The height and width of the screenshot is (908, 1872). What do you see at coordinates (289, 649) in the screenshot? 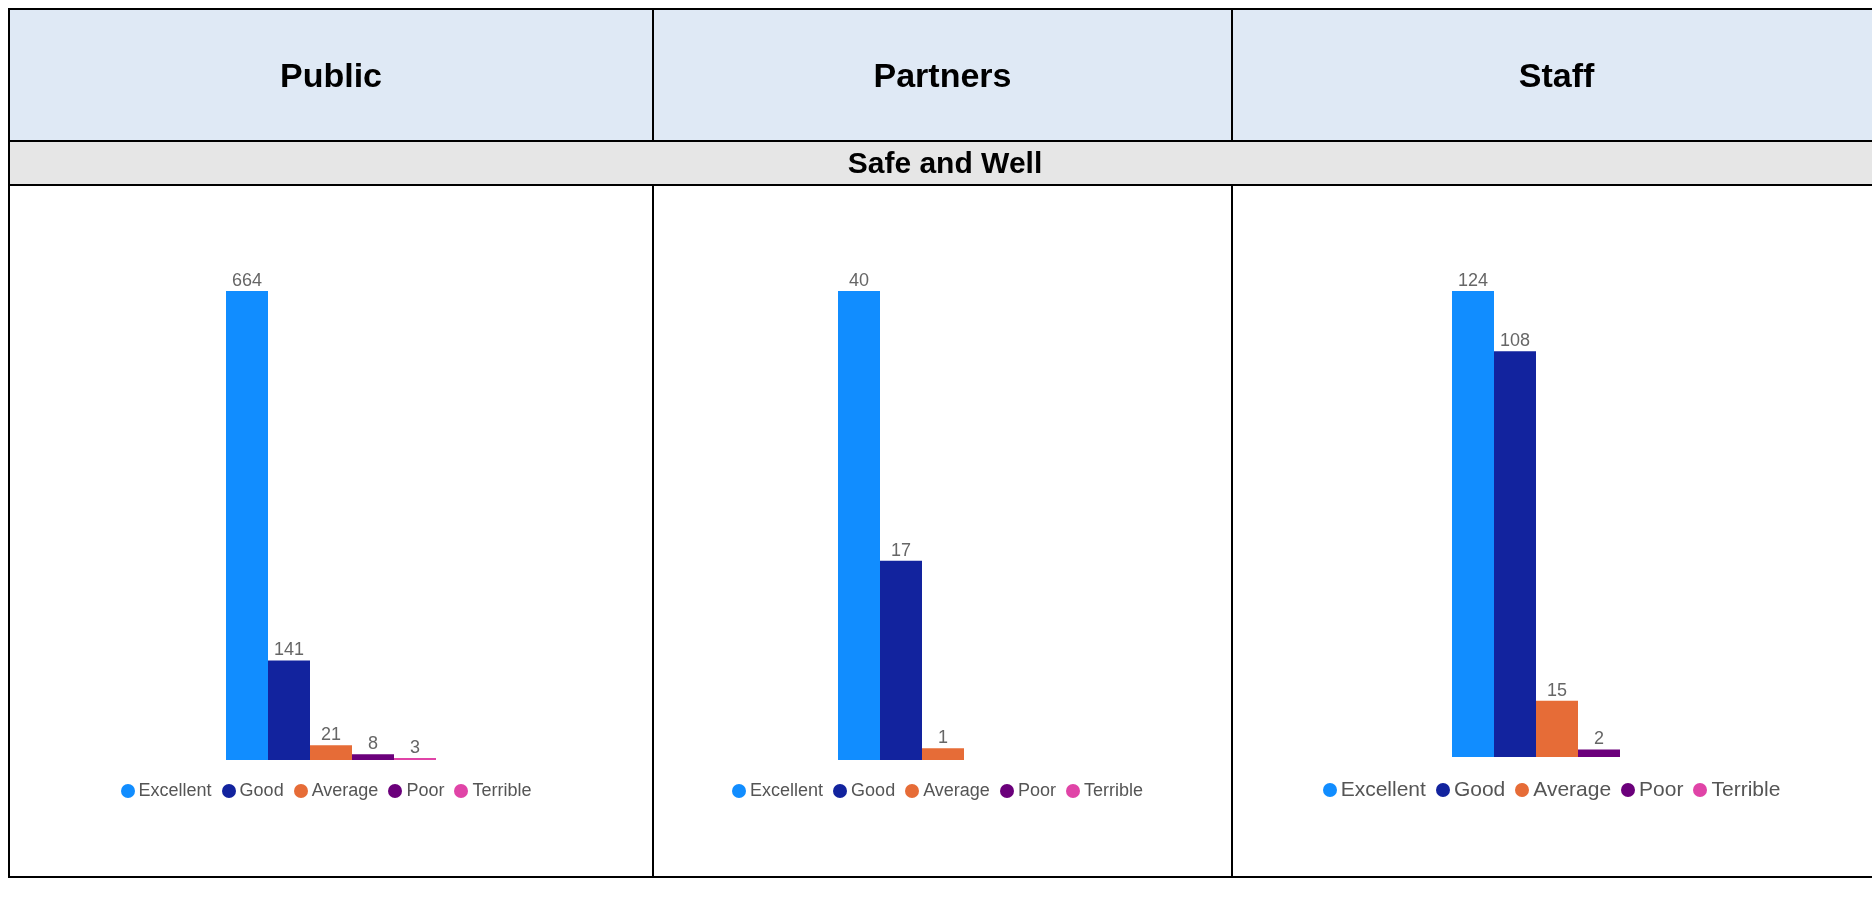
I see `data-label: 141` at bounding box center [289, 649].